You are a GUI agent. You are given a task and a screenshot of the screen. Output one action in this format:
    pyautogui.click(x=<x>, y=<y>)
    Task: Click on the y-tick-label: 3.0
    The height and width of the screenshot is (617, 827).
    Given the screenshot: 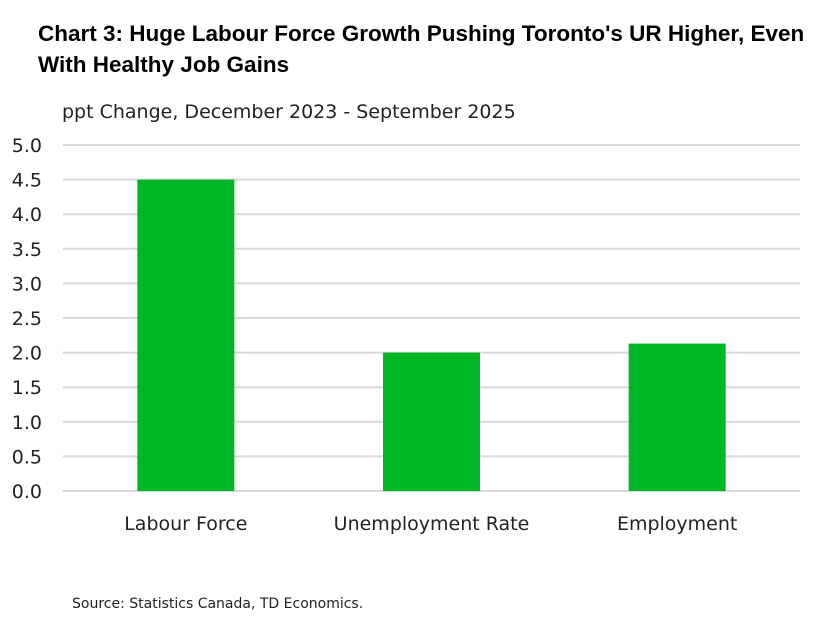 What is the action you would take?
    pyautogui.click(x=27, y=284)
    